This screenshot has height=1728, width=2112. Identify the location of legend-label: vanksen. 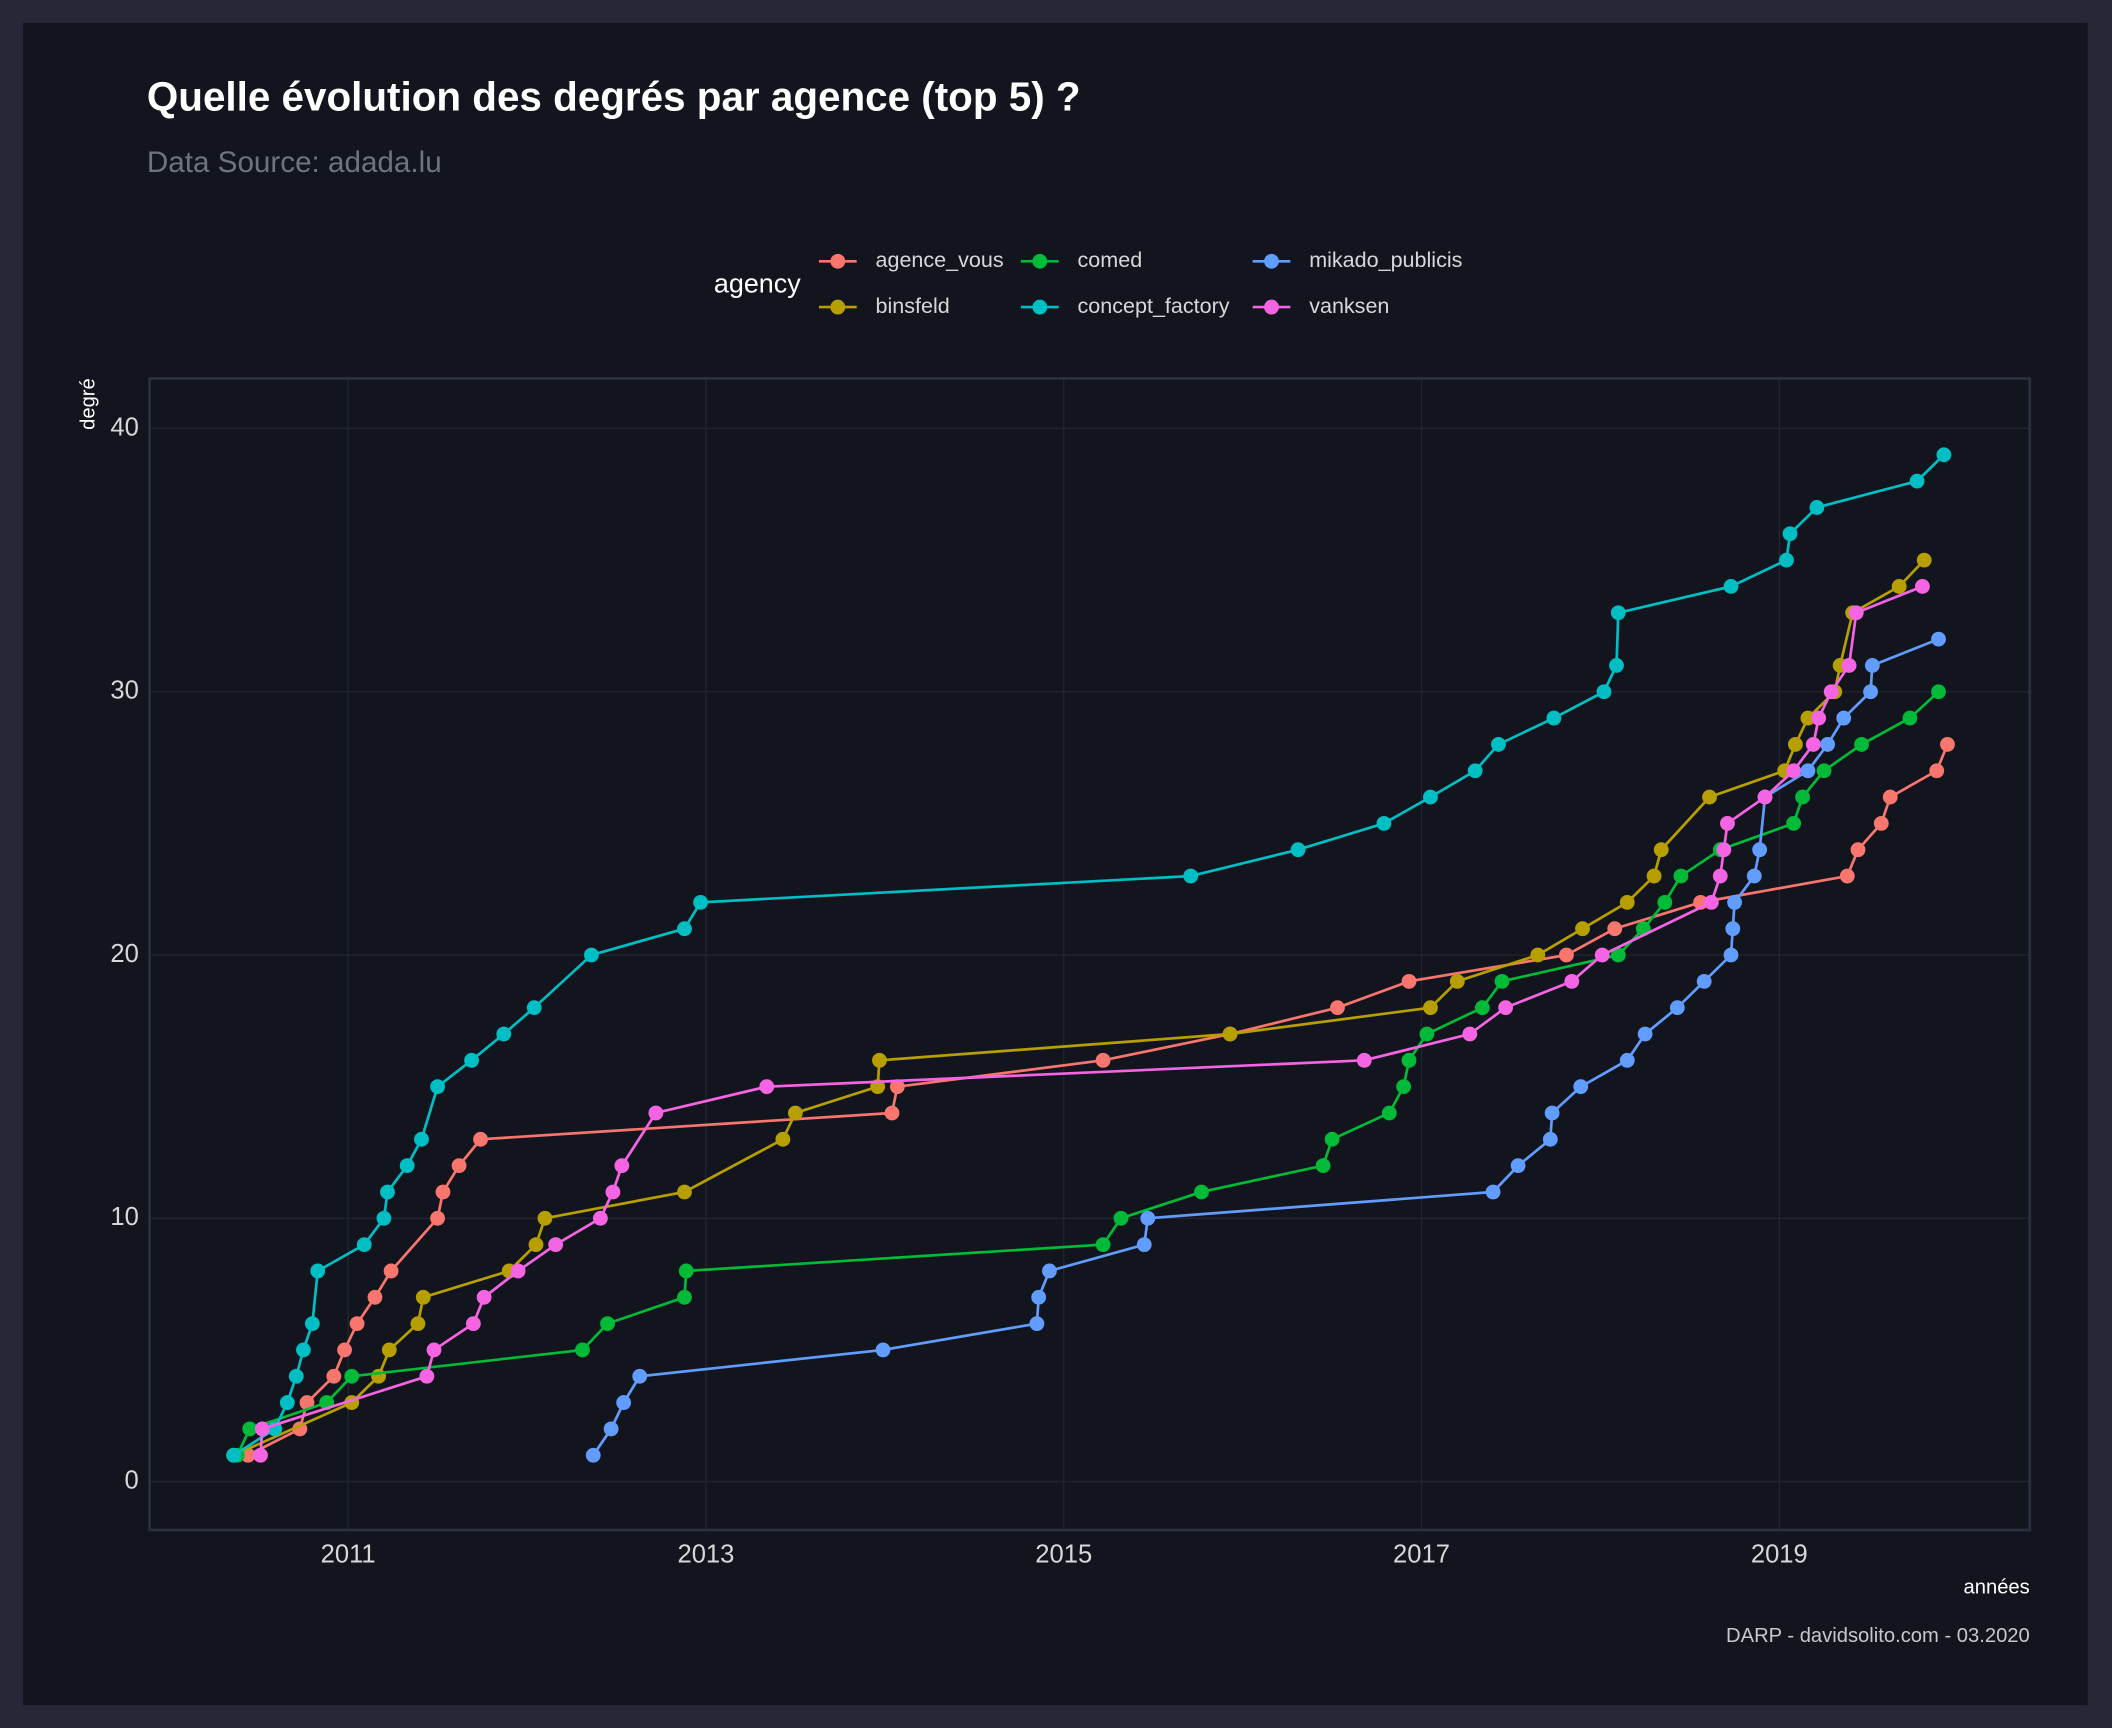
(1349, 306).